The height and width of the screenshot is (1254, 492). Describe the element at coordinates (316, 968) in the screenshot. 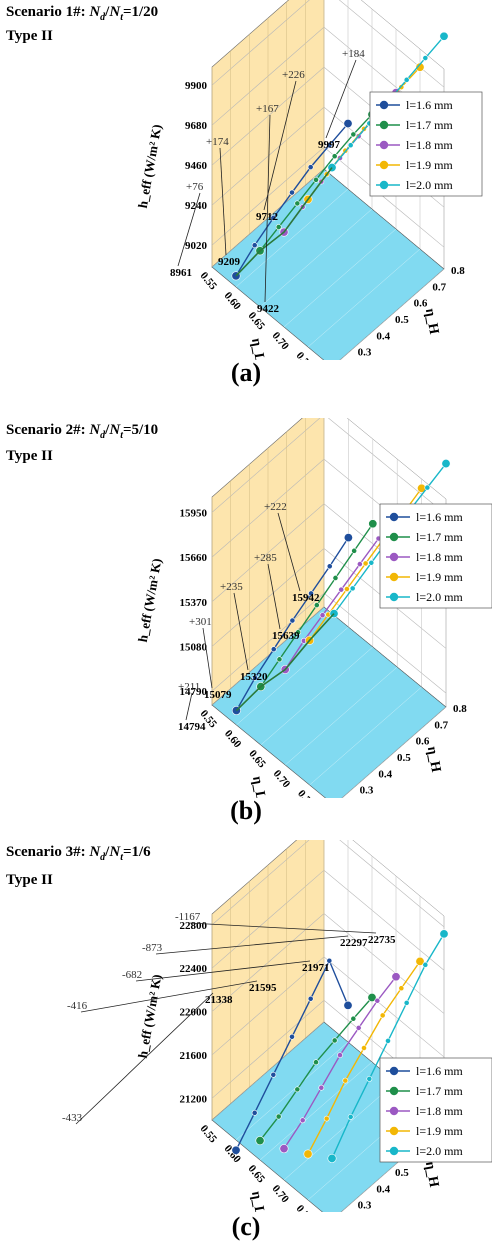

I see `value-label: 21971` at that location.